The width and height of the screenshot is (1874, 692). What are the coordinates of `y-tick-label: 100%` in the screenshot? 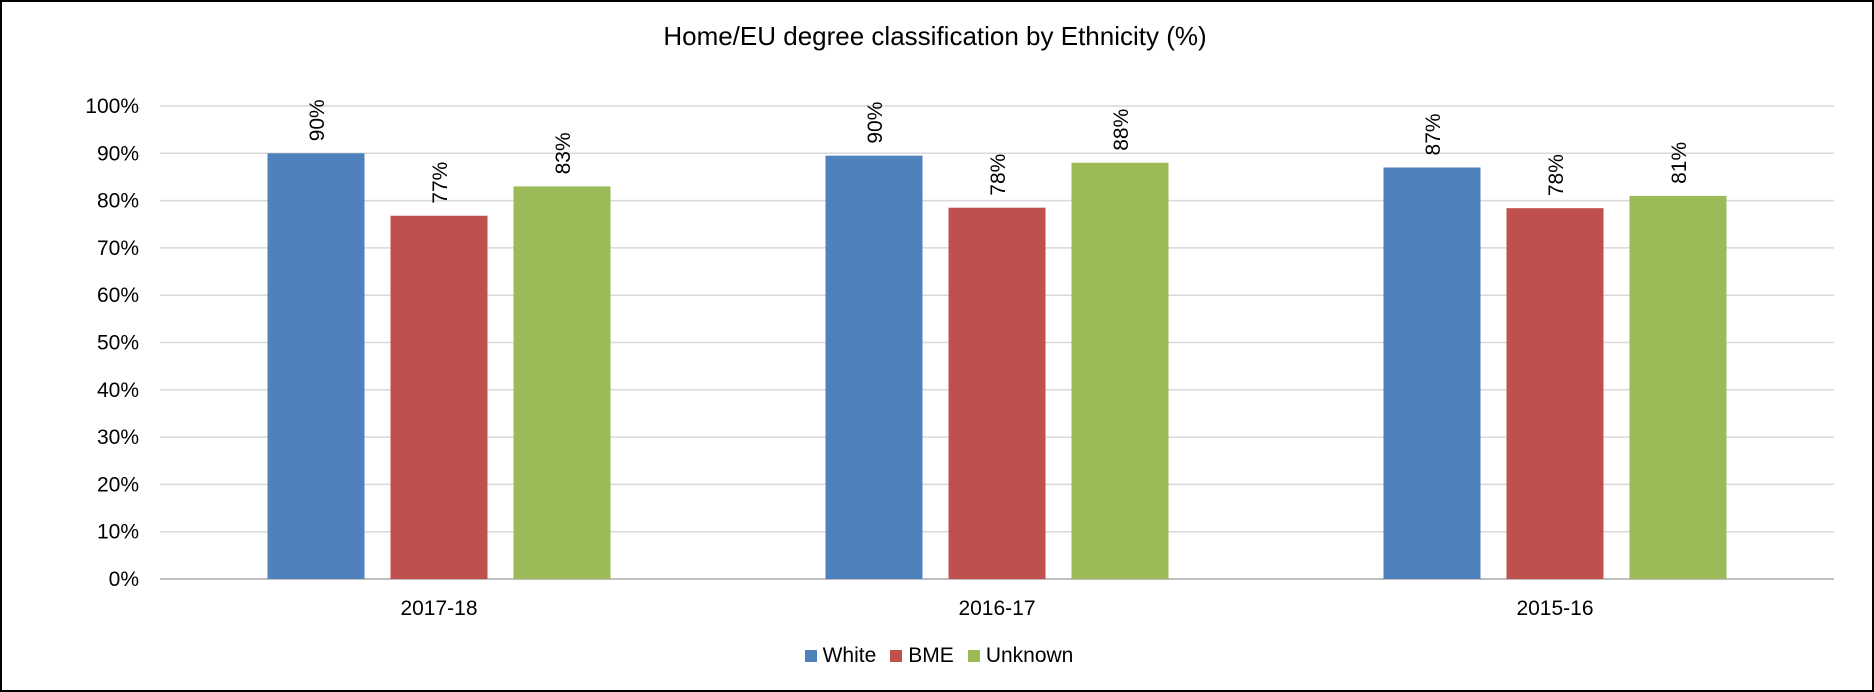 It's located at (112, 106).